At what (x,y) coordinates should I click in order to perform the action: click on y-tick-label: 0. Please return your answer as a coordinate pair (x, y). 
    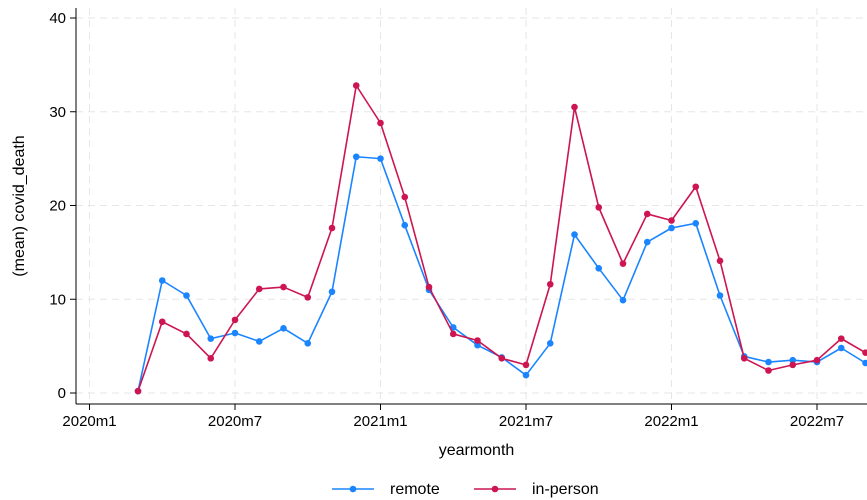
    Looking at the image, I should click on (62, 393).